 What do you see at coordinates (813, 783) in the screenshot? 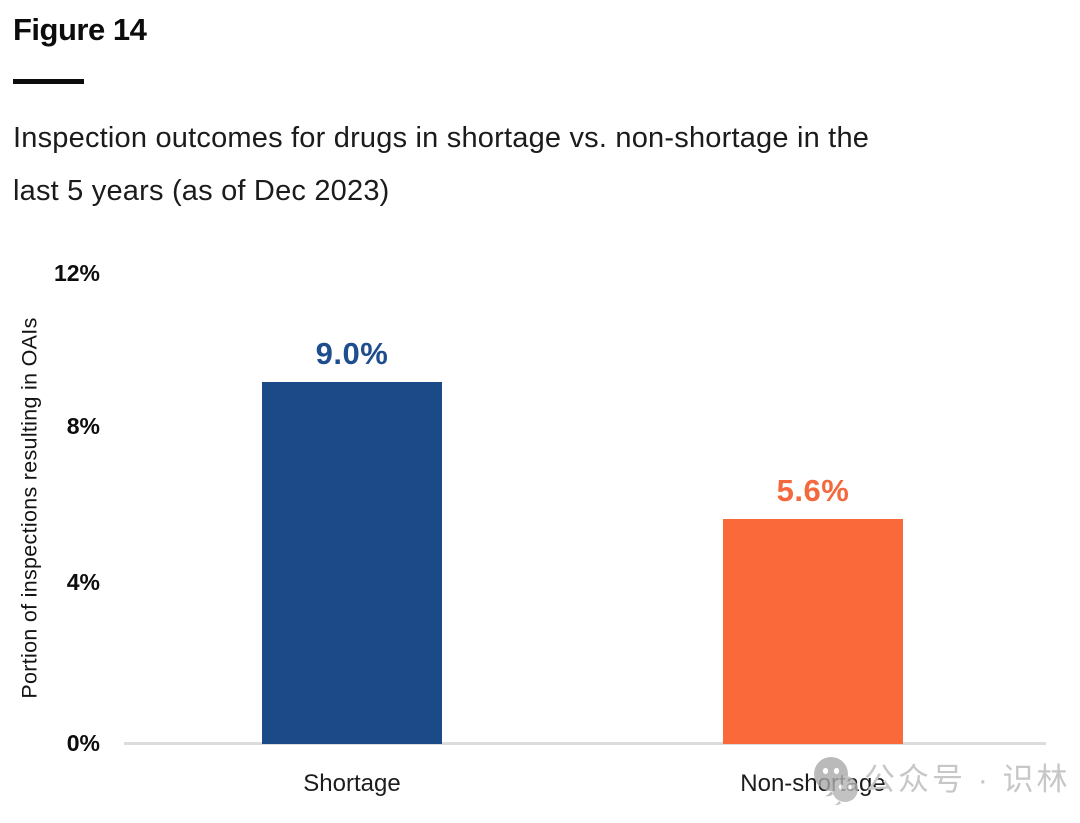
I see `x-axis-label-non-shortage: Non-shortage` at bounding box center [813, 783].